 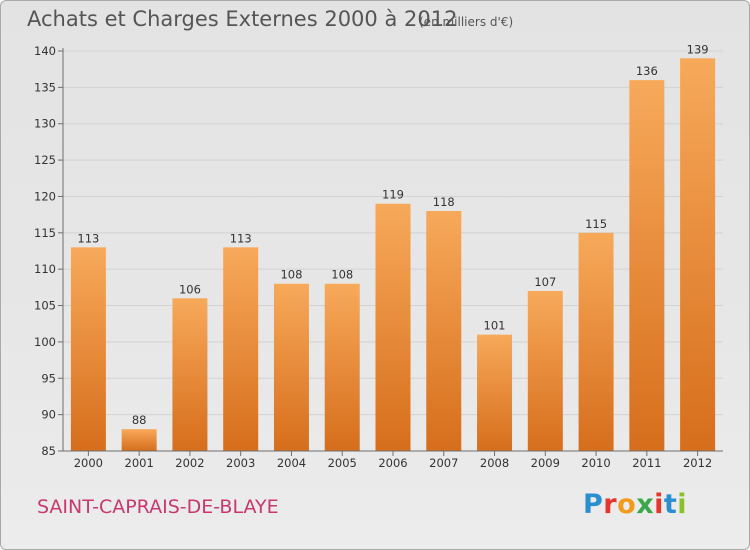 What do you see at coordinates (495, 392) in the screenshot?
I see `bar-2008` at bounding box center [495, 392].